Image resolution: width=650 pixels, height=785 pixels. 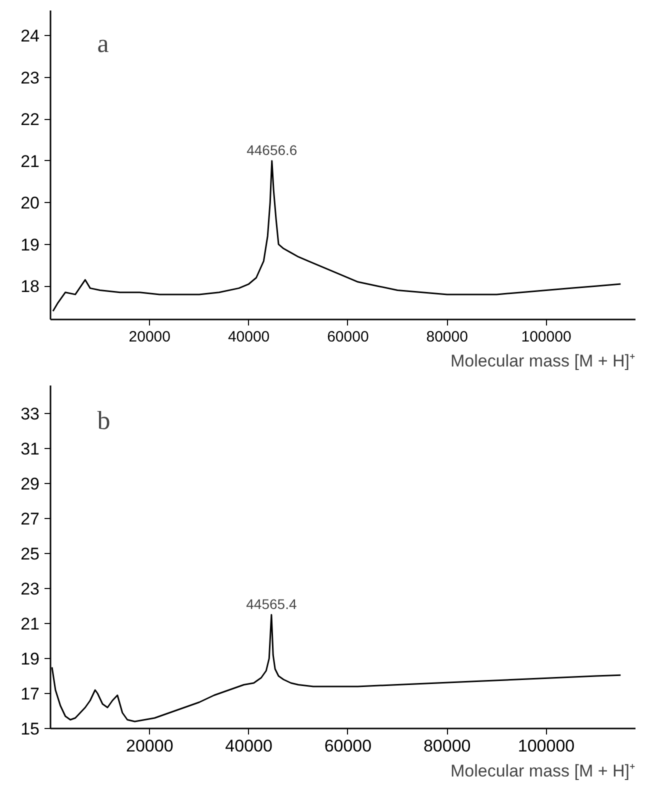 What do you see at coordinates (30, 519) in the screenshot?
I see `y-tick-label: 27` at bounding box center [30, 519].